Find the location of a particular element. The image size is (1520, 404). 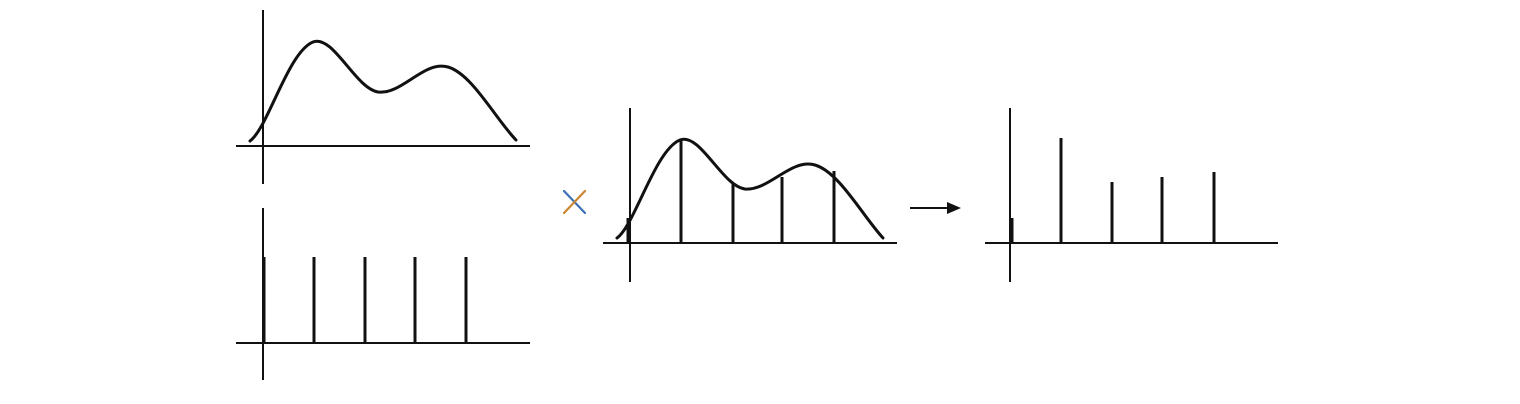

right-arrow-icon is located at coordinates (935, 208).